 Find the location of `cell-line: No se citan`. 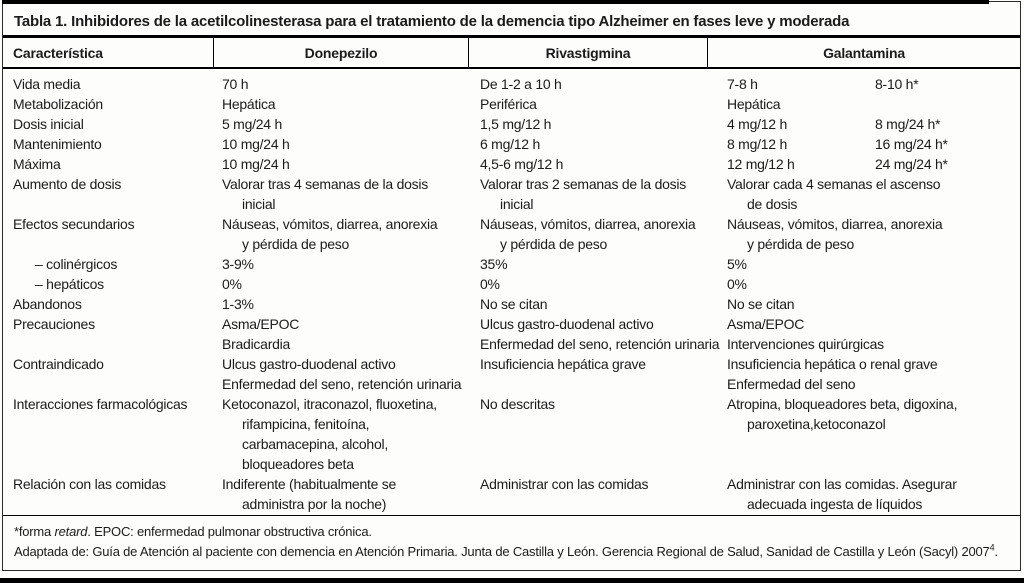

cell-line: No se citan is located at coordinates (514, 304).